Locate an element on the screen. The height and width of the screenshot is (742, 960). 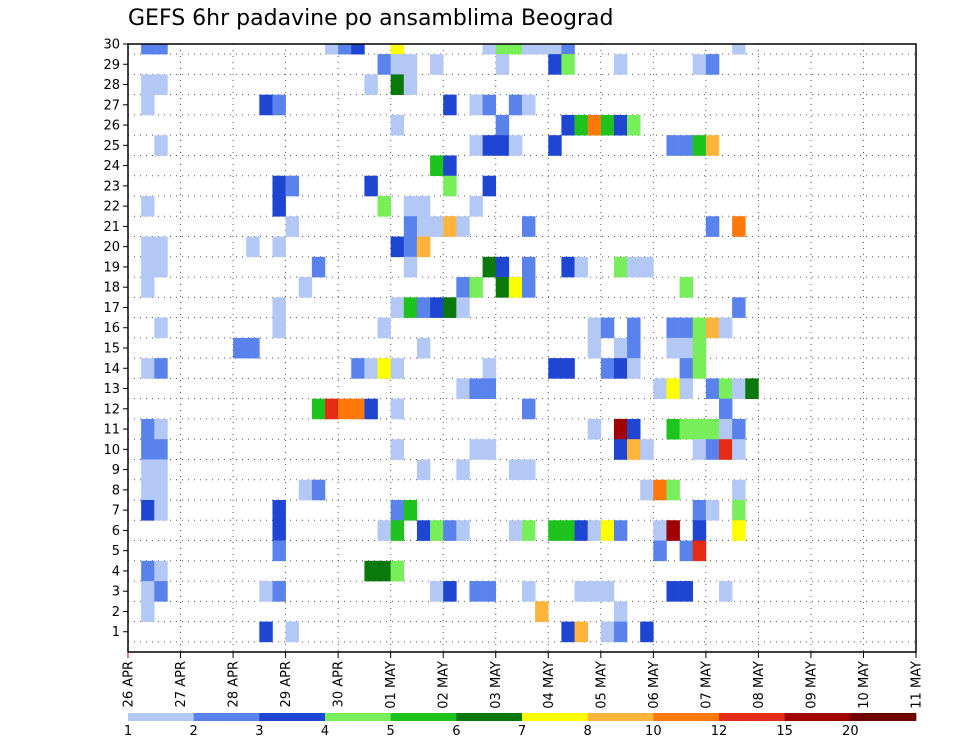
y-tick-label: 30 is located at coordinates (111, 45).